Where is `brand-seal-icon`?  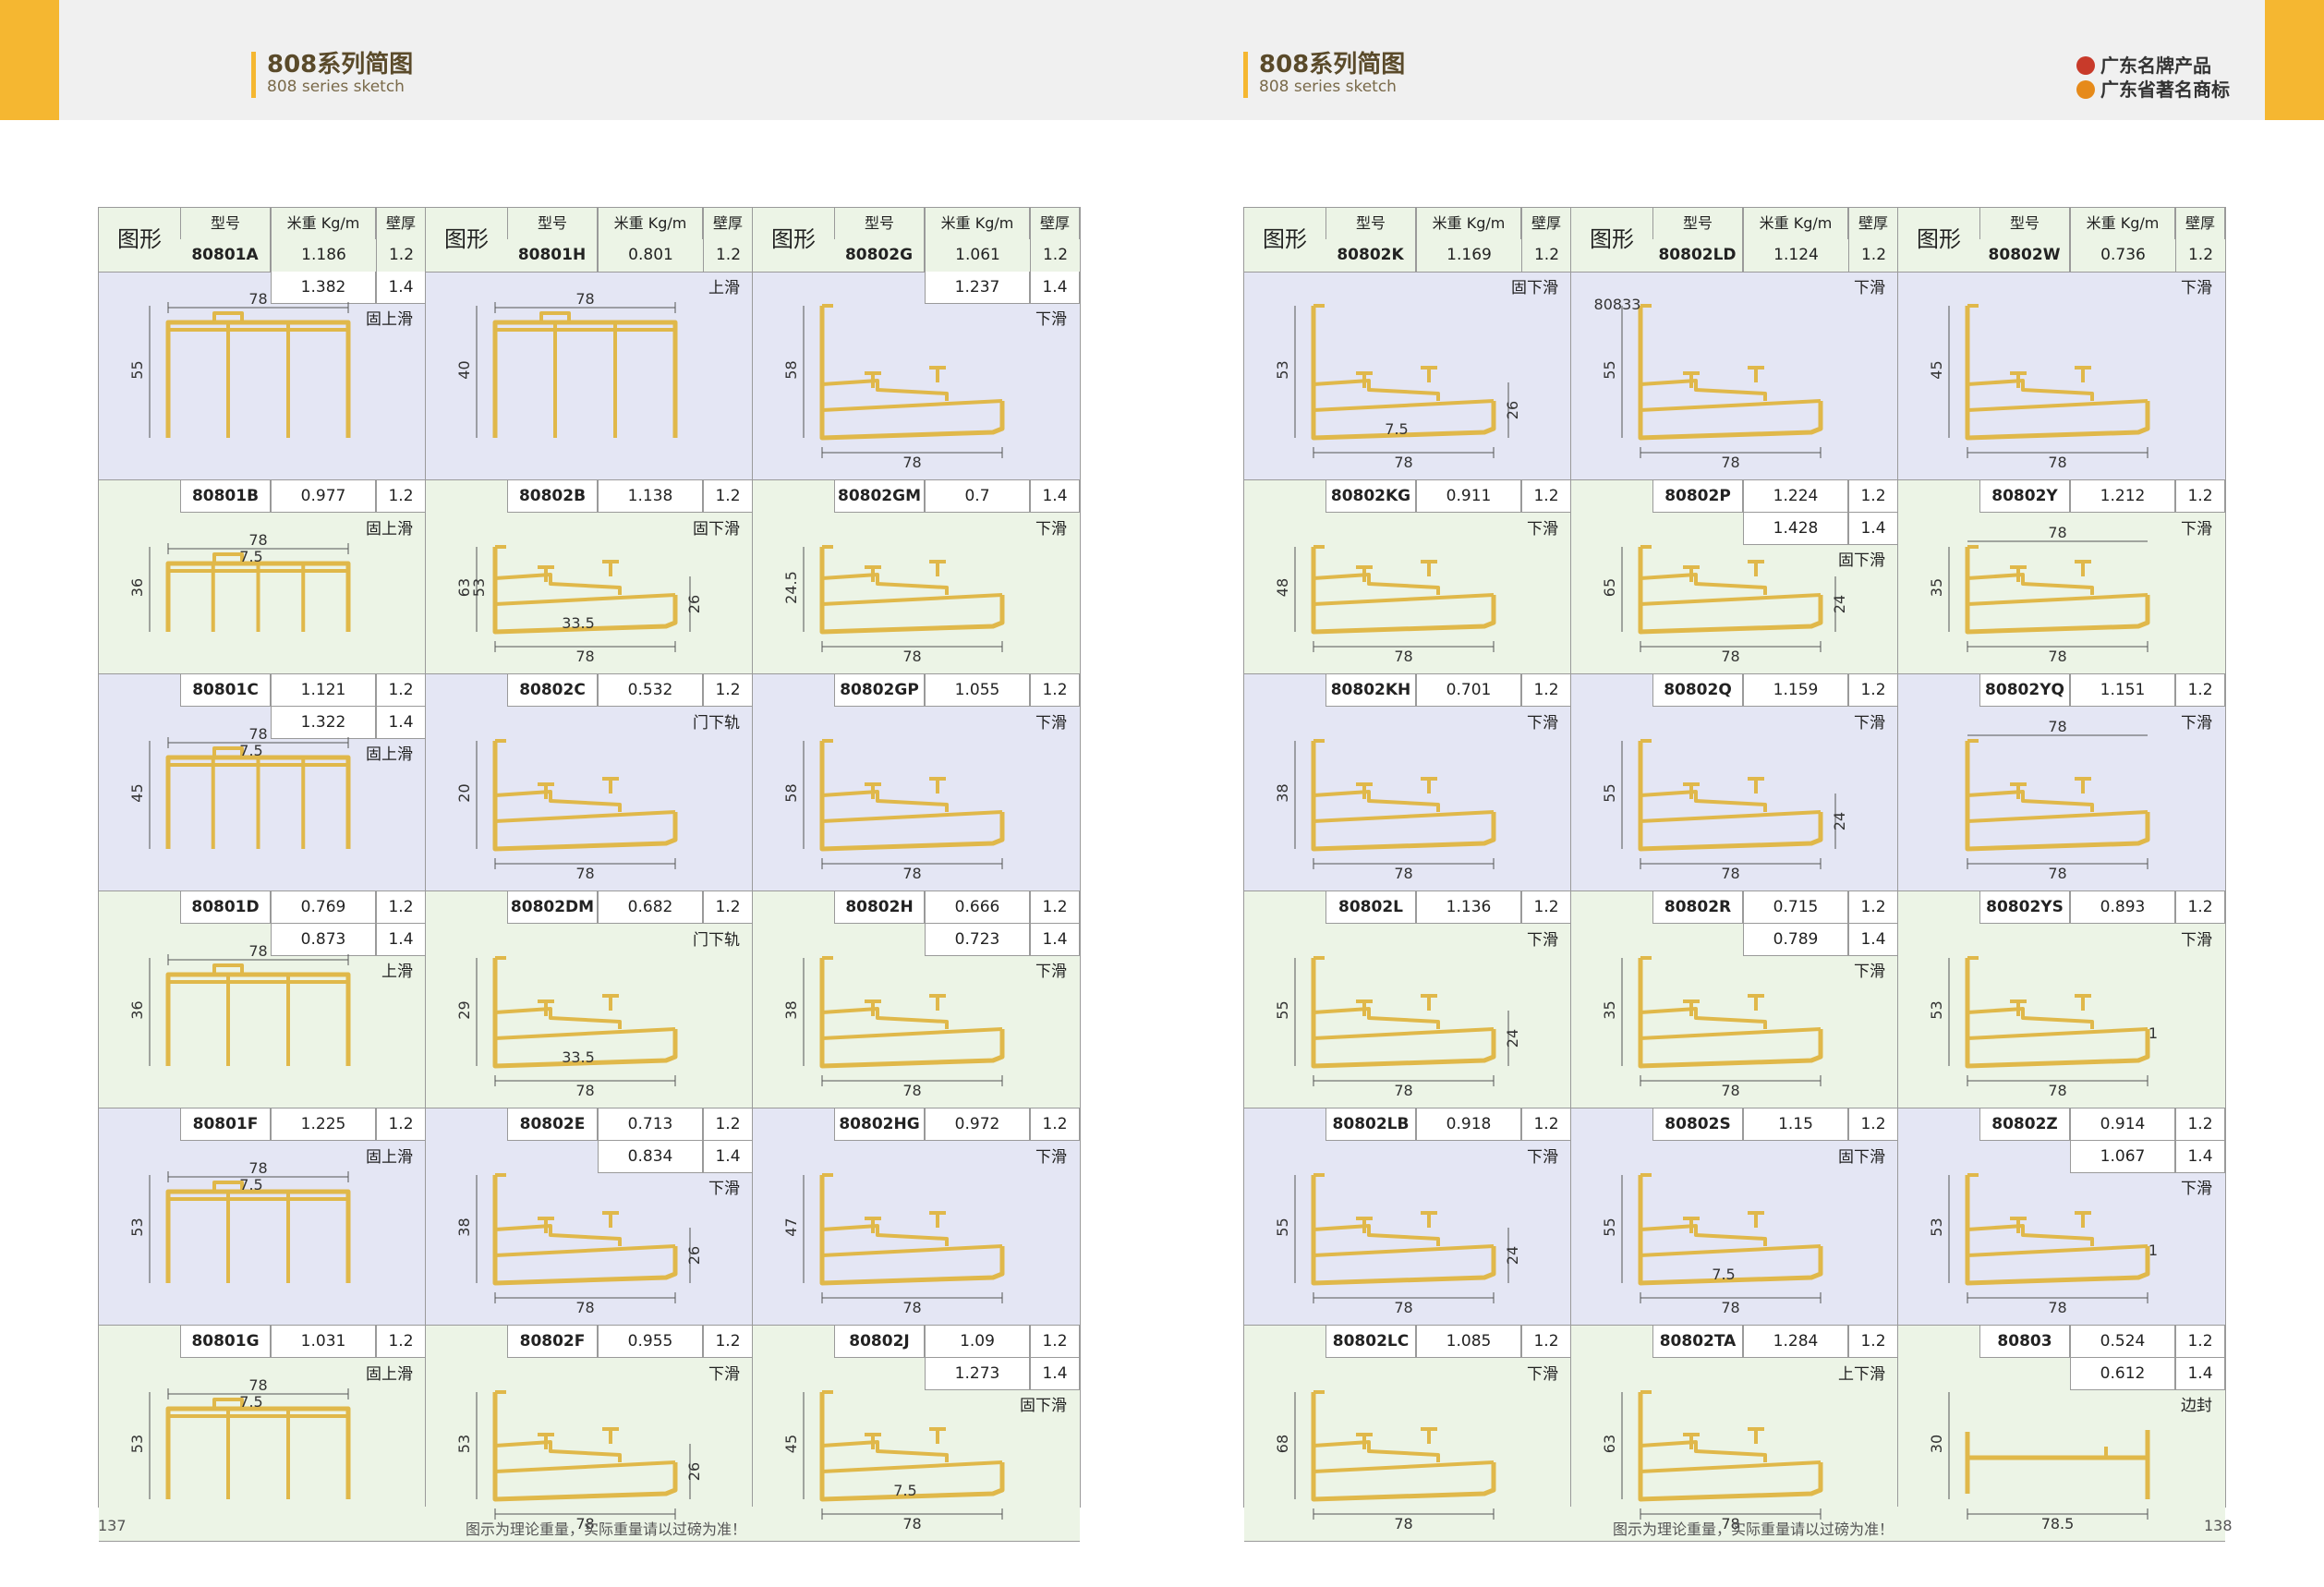 brand-seal-icon is located at coordinates (2085, 65).